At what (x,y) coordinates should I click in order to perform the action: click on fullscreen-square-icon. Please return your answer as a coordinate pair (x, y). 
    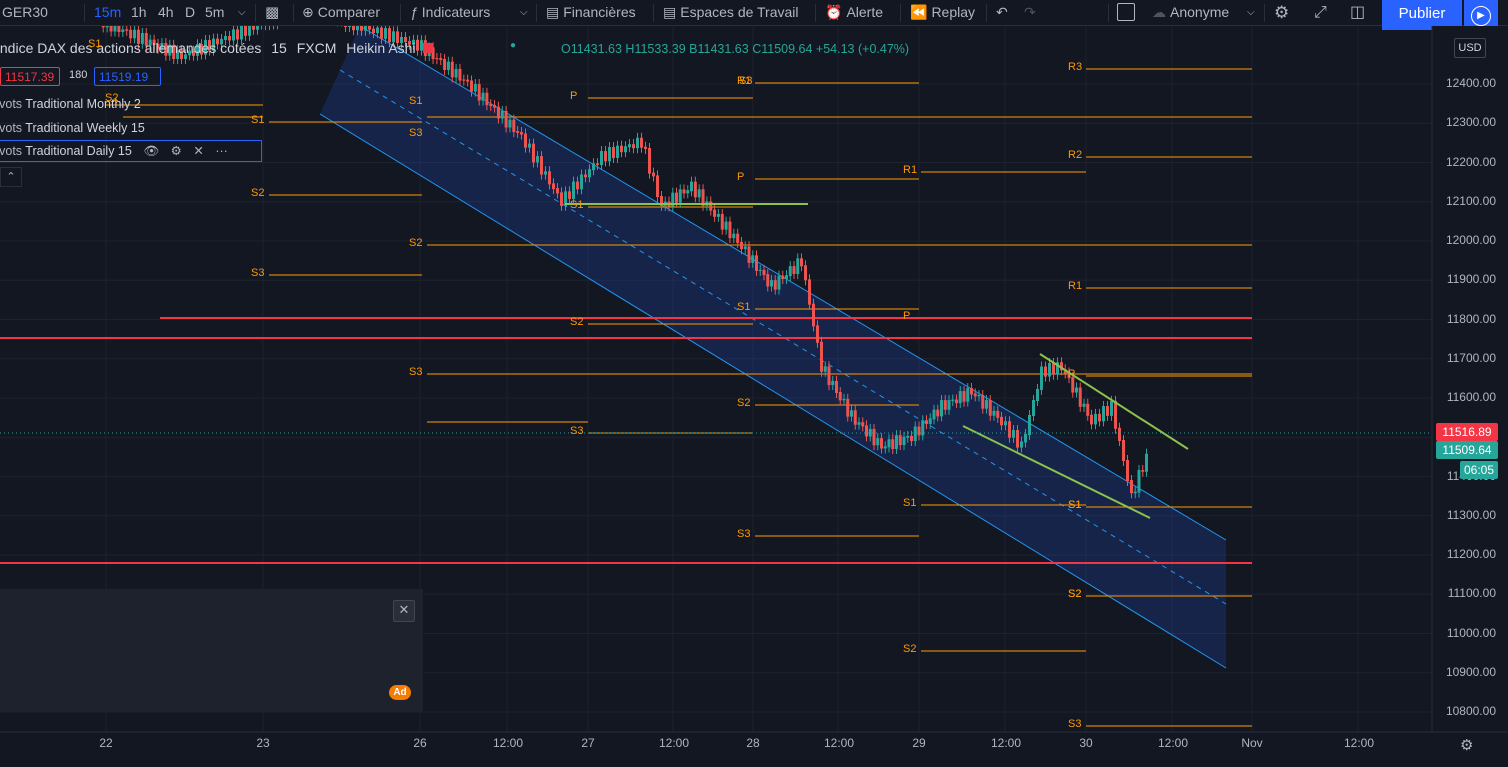
    Looking at the image, I should click on (1126, 12).